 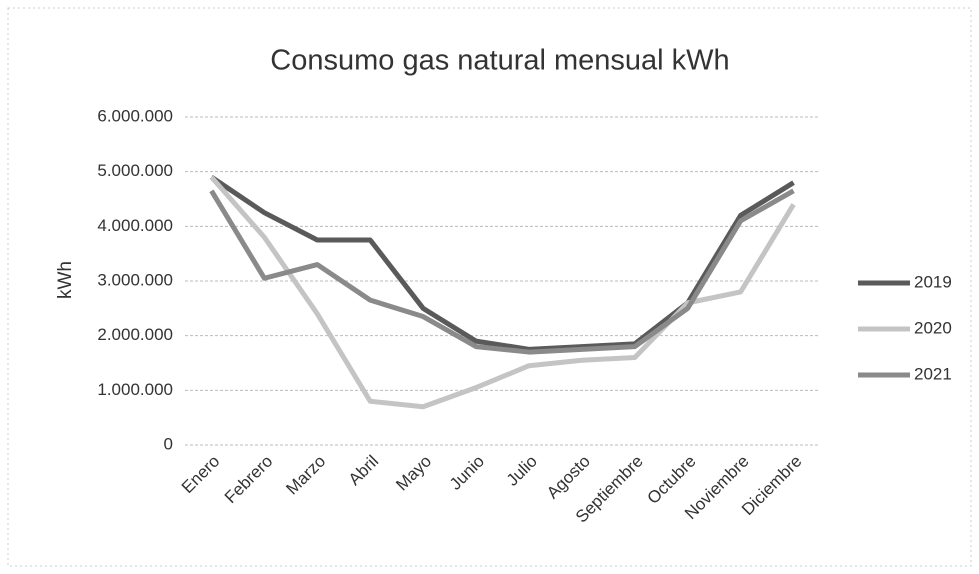 I want to click on y-axis-label: kWh, so click(x=65, y=280).